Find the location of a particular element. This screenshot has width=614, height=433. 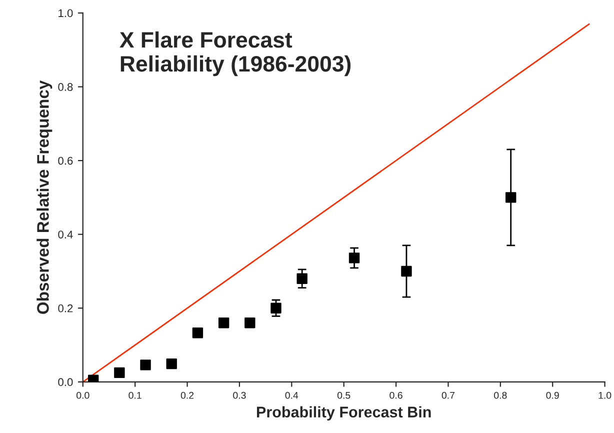

y-tick-label: 0.4 is located at coordinates (65, 234).